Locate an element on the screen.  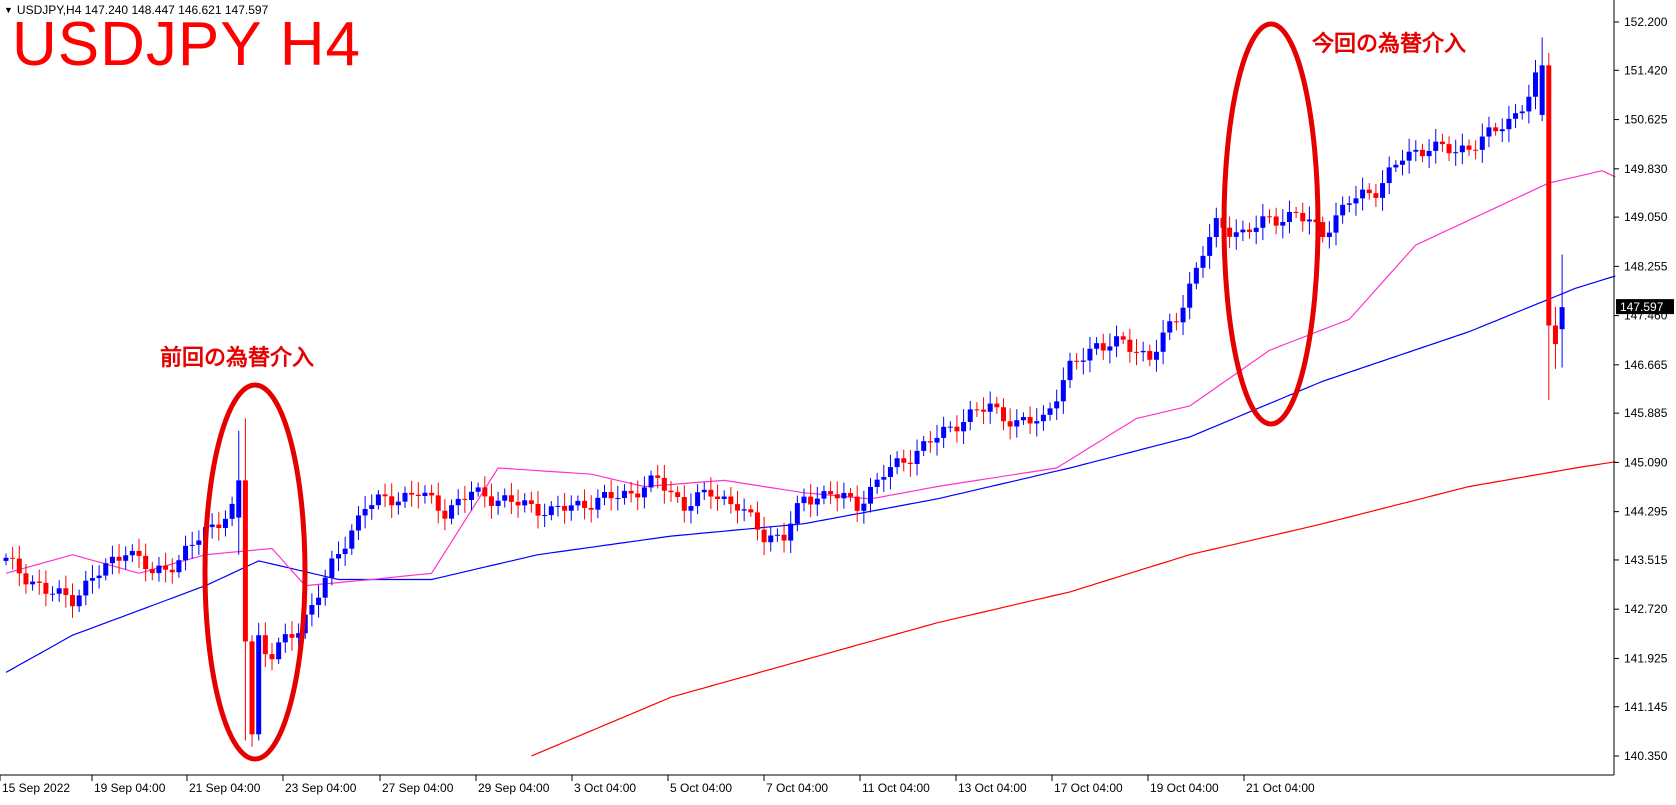
dropdown-icon: ▼ is located at coordinates (8, 10).